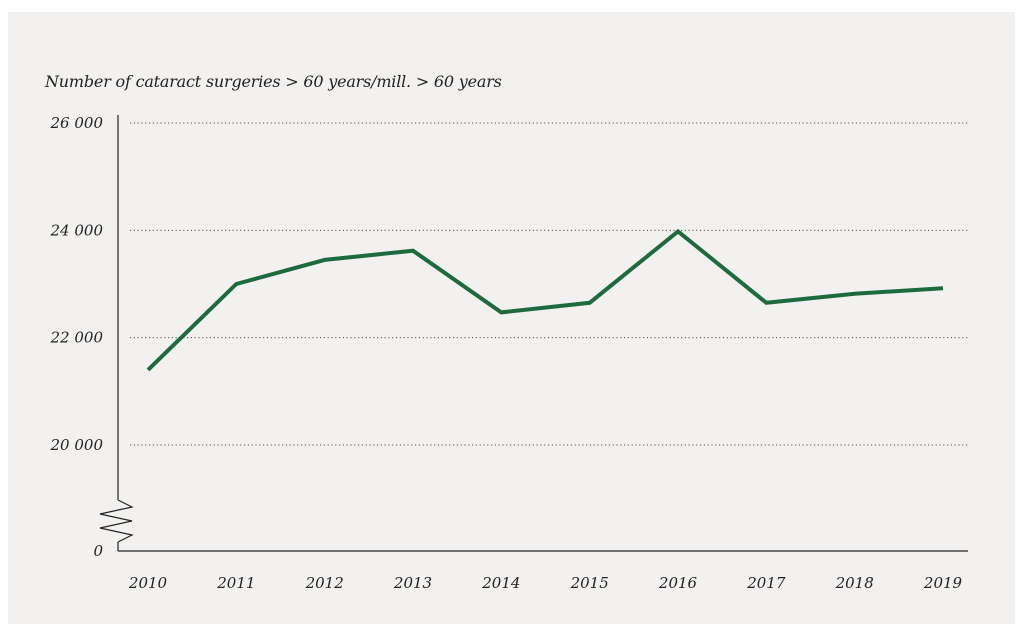 The height and width of the screenshot is (630, 1023). What do you see at coordinates (412, 583) in the screenshot?
I see `x-tick-label-2013: 2013` at bounding box center [412, 583].